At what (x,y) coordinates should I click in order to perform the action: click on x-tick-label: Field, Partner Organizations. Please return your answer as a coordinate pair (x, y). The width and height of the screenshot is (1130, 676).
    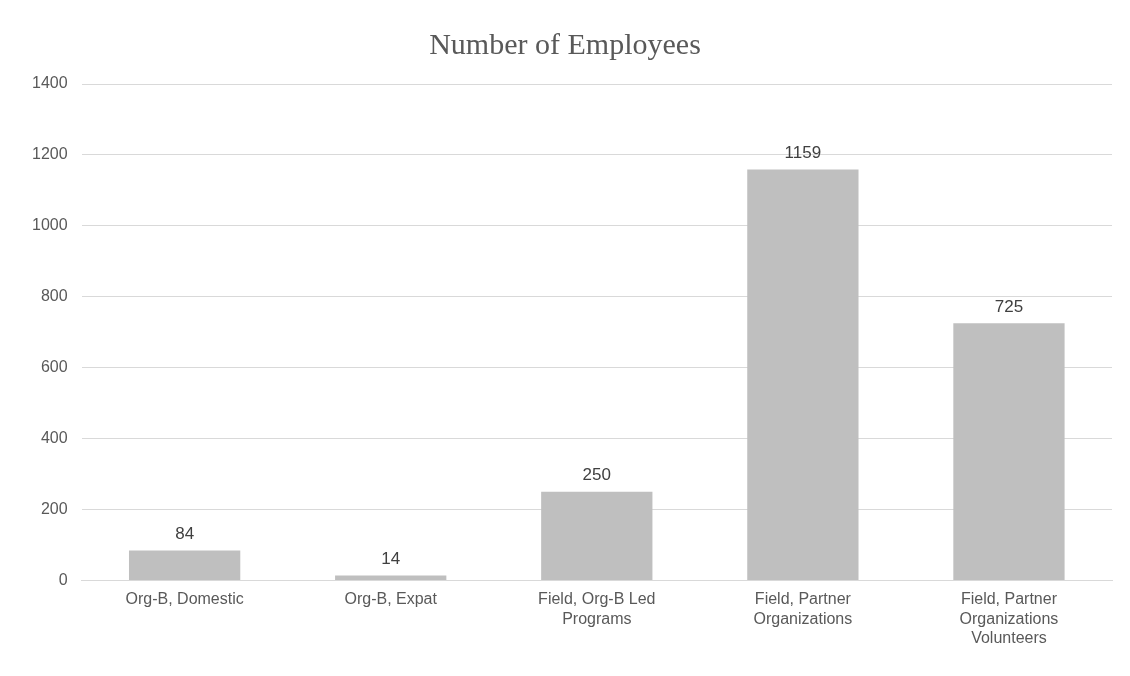
    Looking at the image, I should click on (803, 608).